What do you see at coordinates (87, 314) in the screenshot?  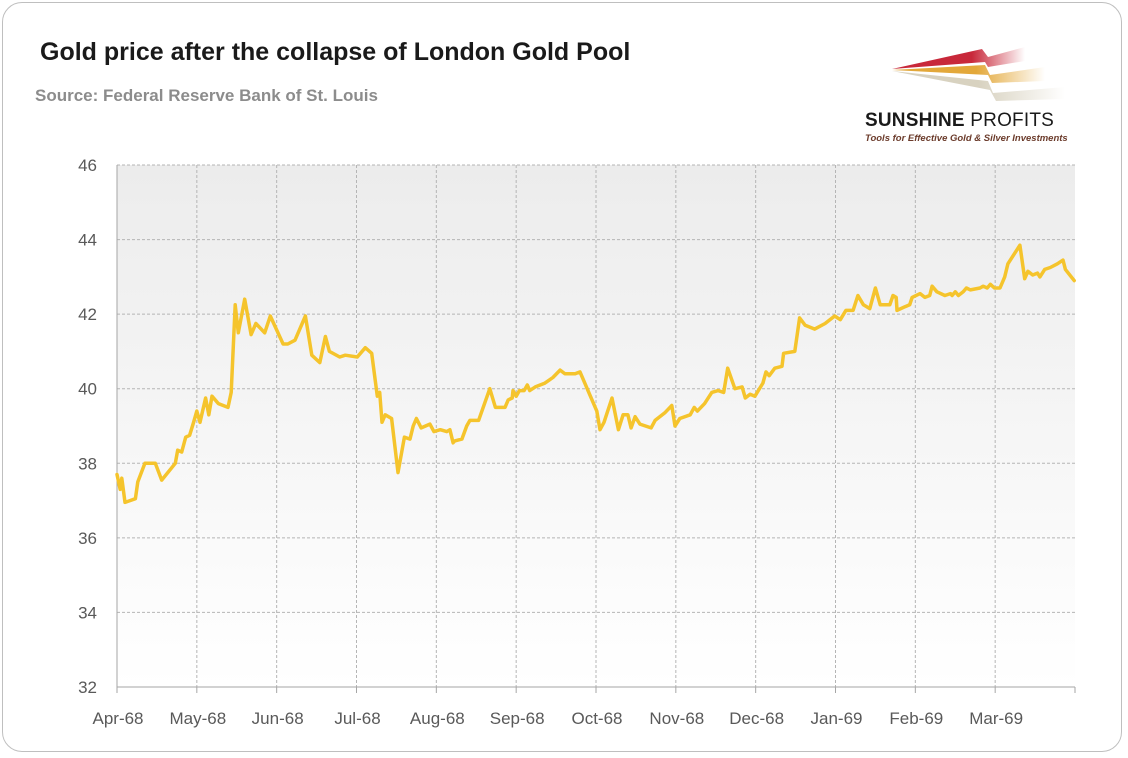 I see `y-tick-label: 42` at bounding box center [87, 314].